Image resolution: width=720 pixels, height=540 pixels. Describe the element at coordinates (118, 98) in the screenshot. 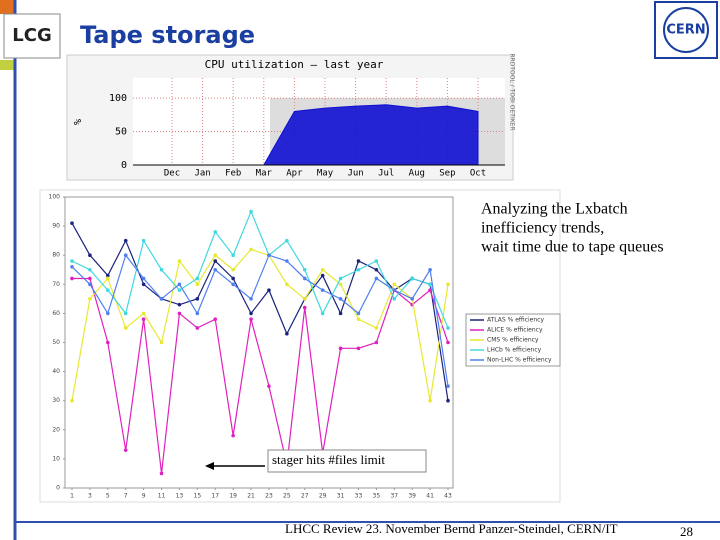

I see `y-tick-label: 100` at that location.